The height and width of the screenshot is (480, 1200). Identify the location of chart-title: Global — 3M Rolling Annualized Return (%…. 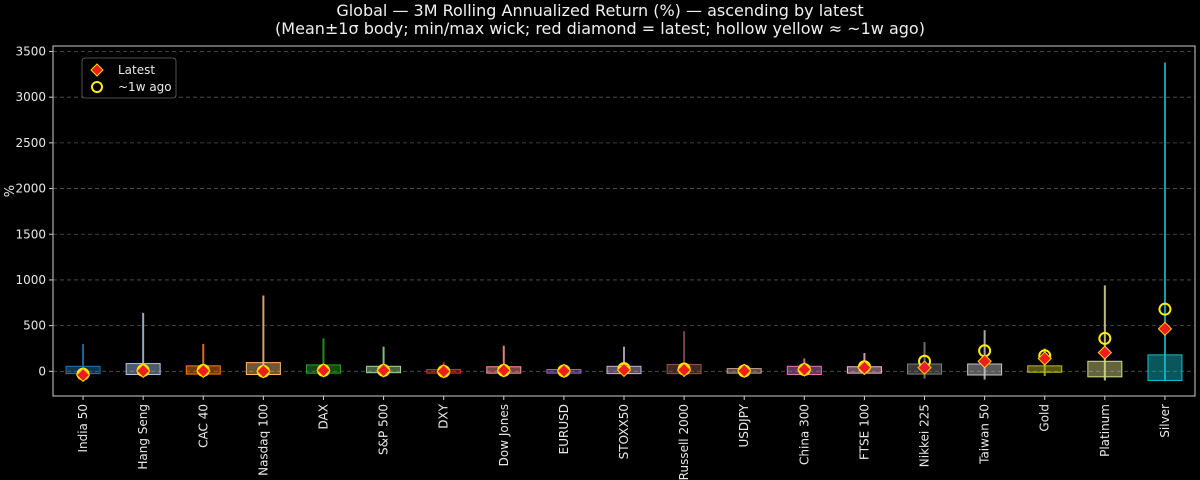
(600, 10).